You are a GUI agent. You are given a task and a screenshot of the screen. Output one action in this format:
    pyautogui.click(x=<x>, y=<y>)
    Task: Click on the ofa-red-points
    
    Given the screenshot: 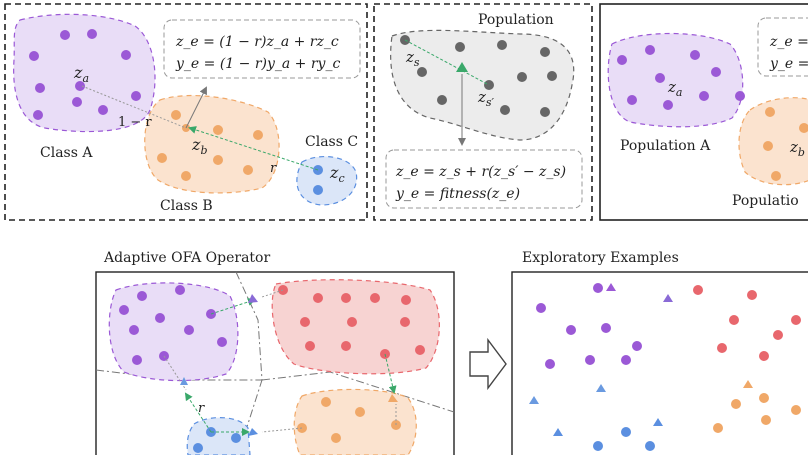 What is the action you would take?
    pyautogui.click(x=351, y=322)
    